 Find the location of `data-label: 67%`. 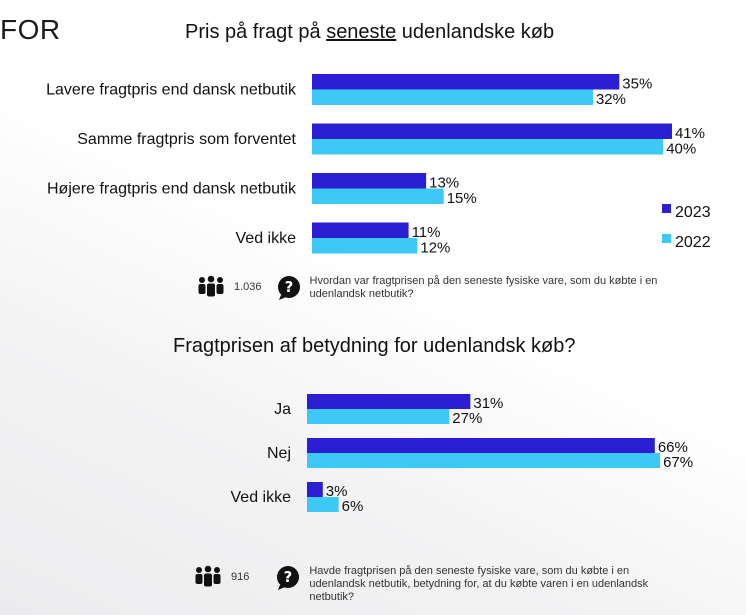

data-label: 67% is located at coordinates (678, 462).